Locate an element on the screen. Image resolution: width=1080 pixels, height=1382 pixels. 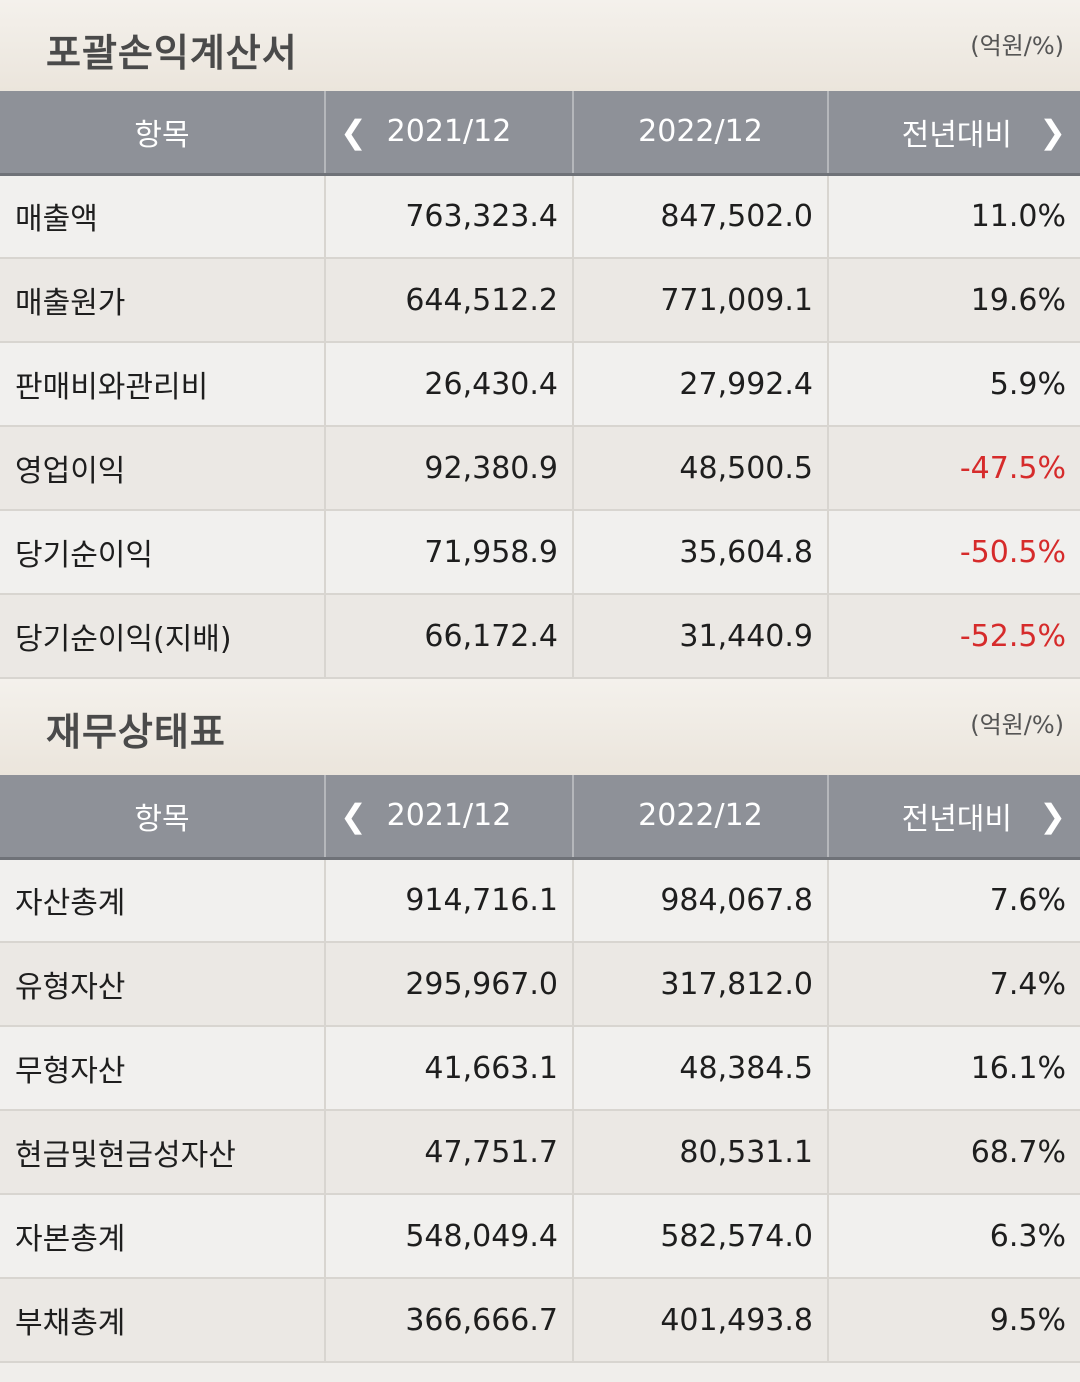
table-row: 당기순이익(지배) 66,172.4 31,440.9 -52.5% is located at coordinates (540, 636).